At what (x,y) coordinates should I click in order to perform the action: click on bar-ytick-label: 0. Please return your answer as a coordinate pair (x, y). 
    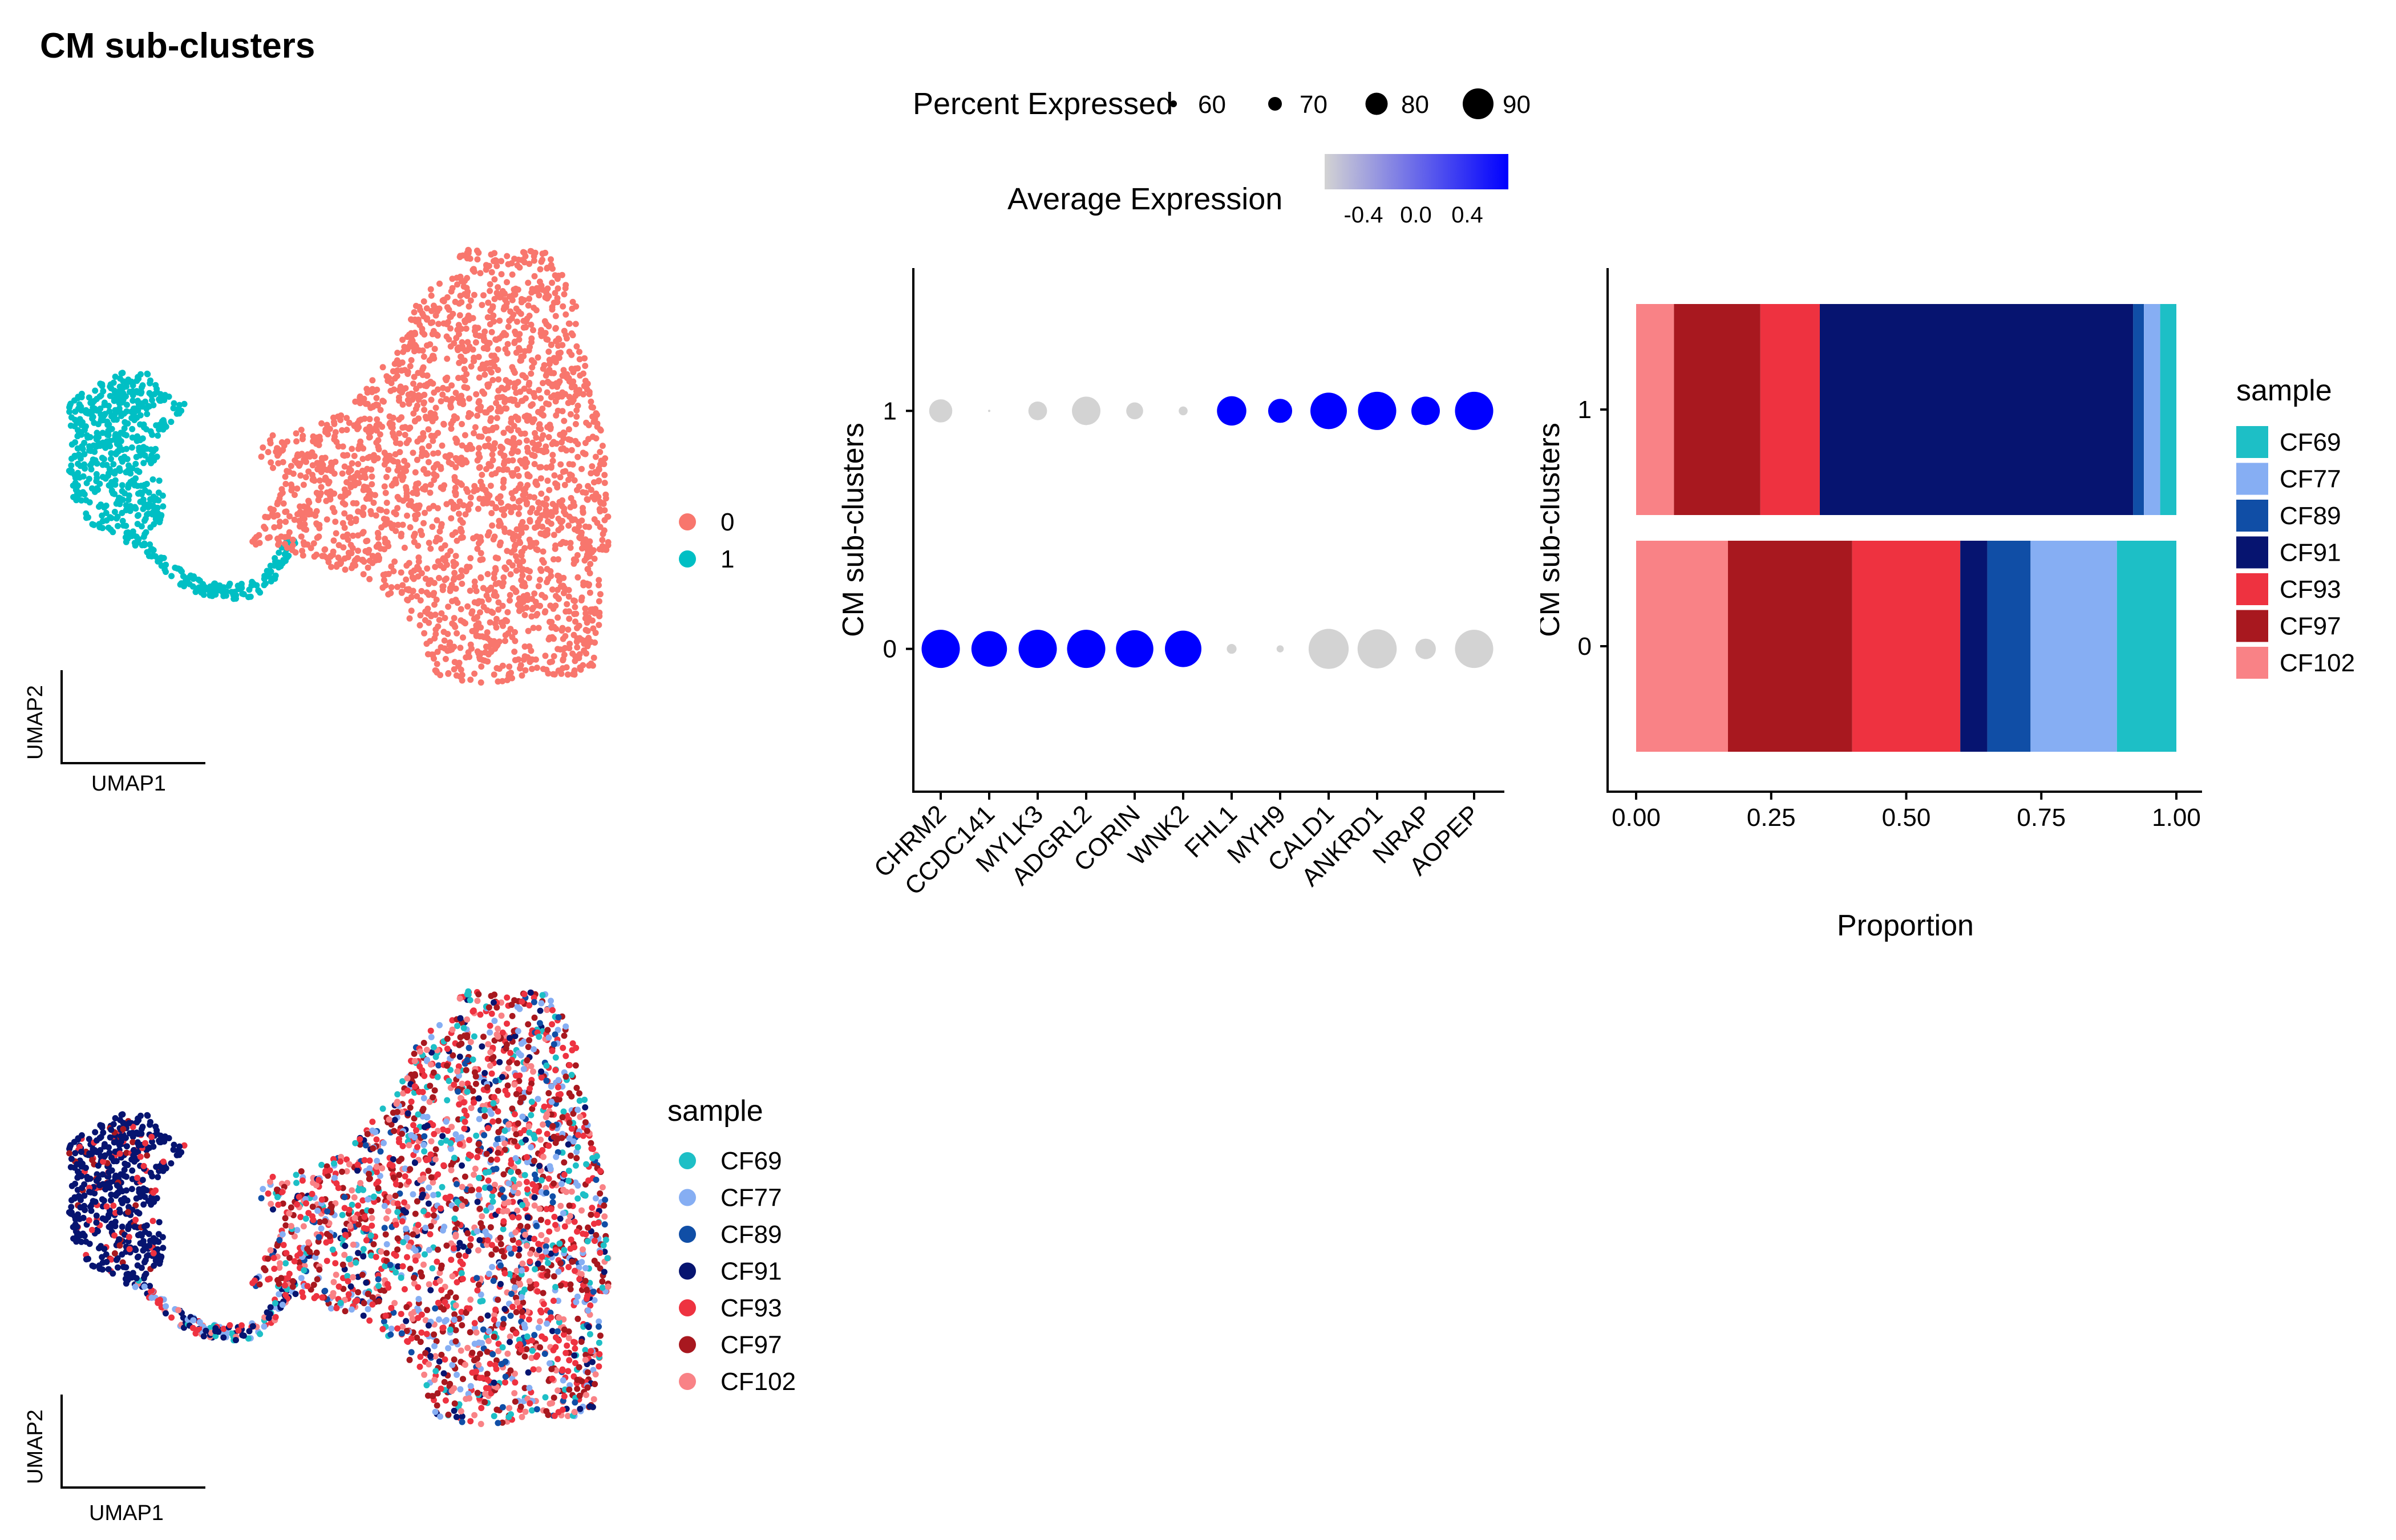
    Looking at the image, I should click on (1585, 647).